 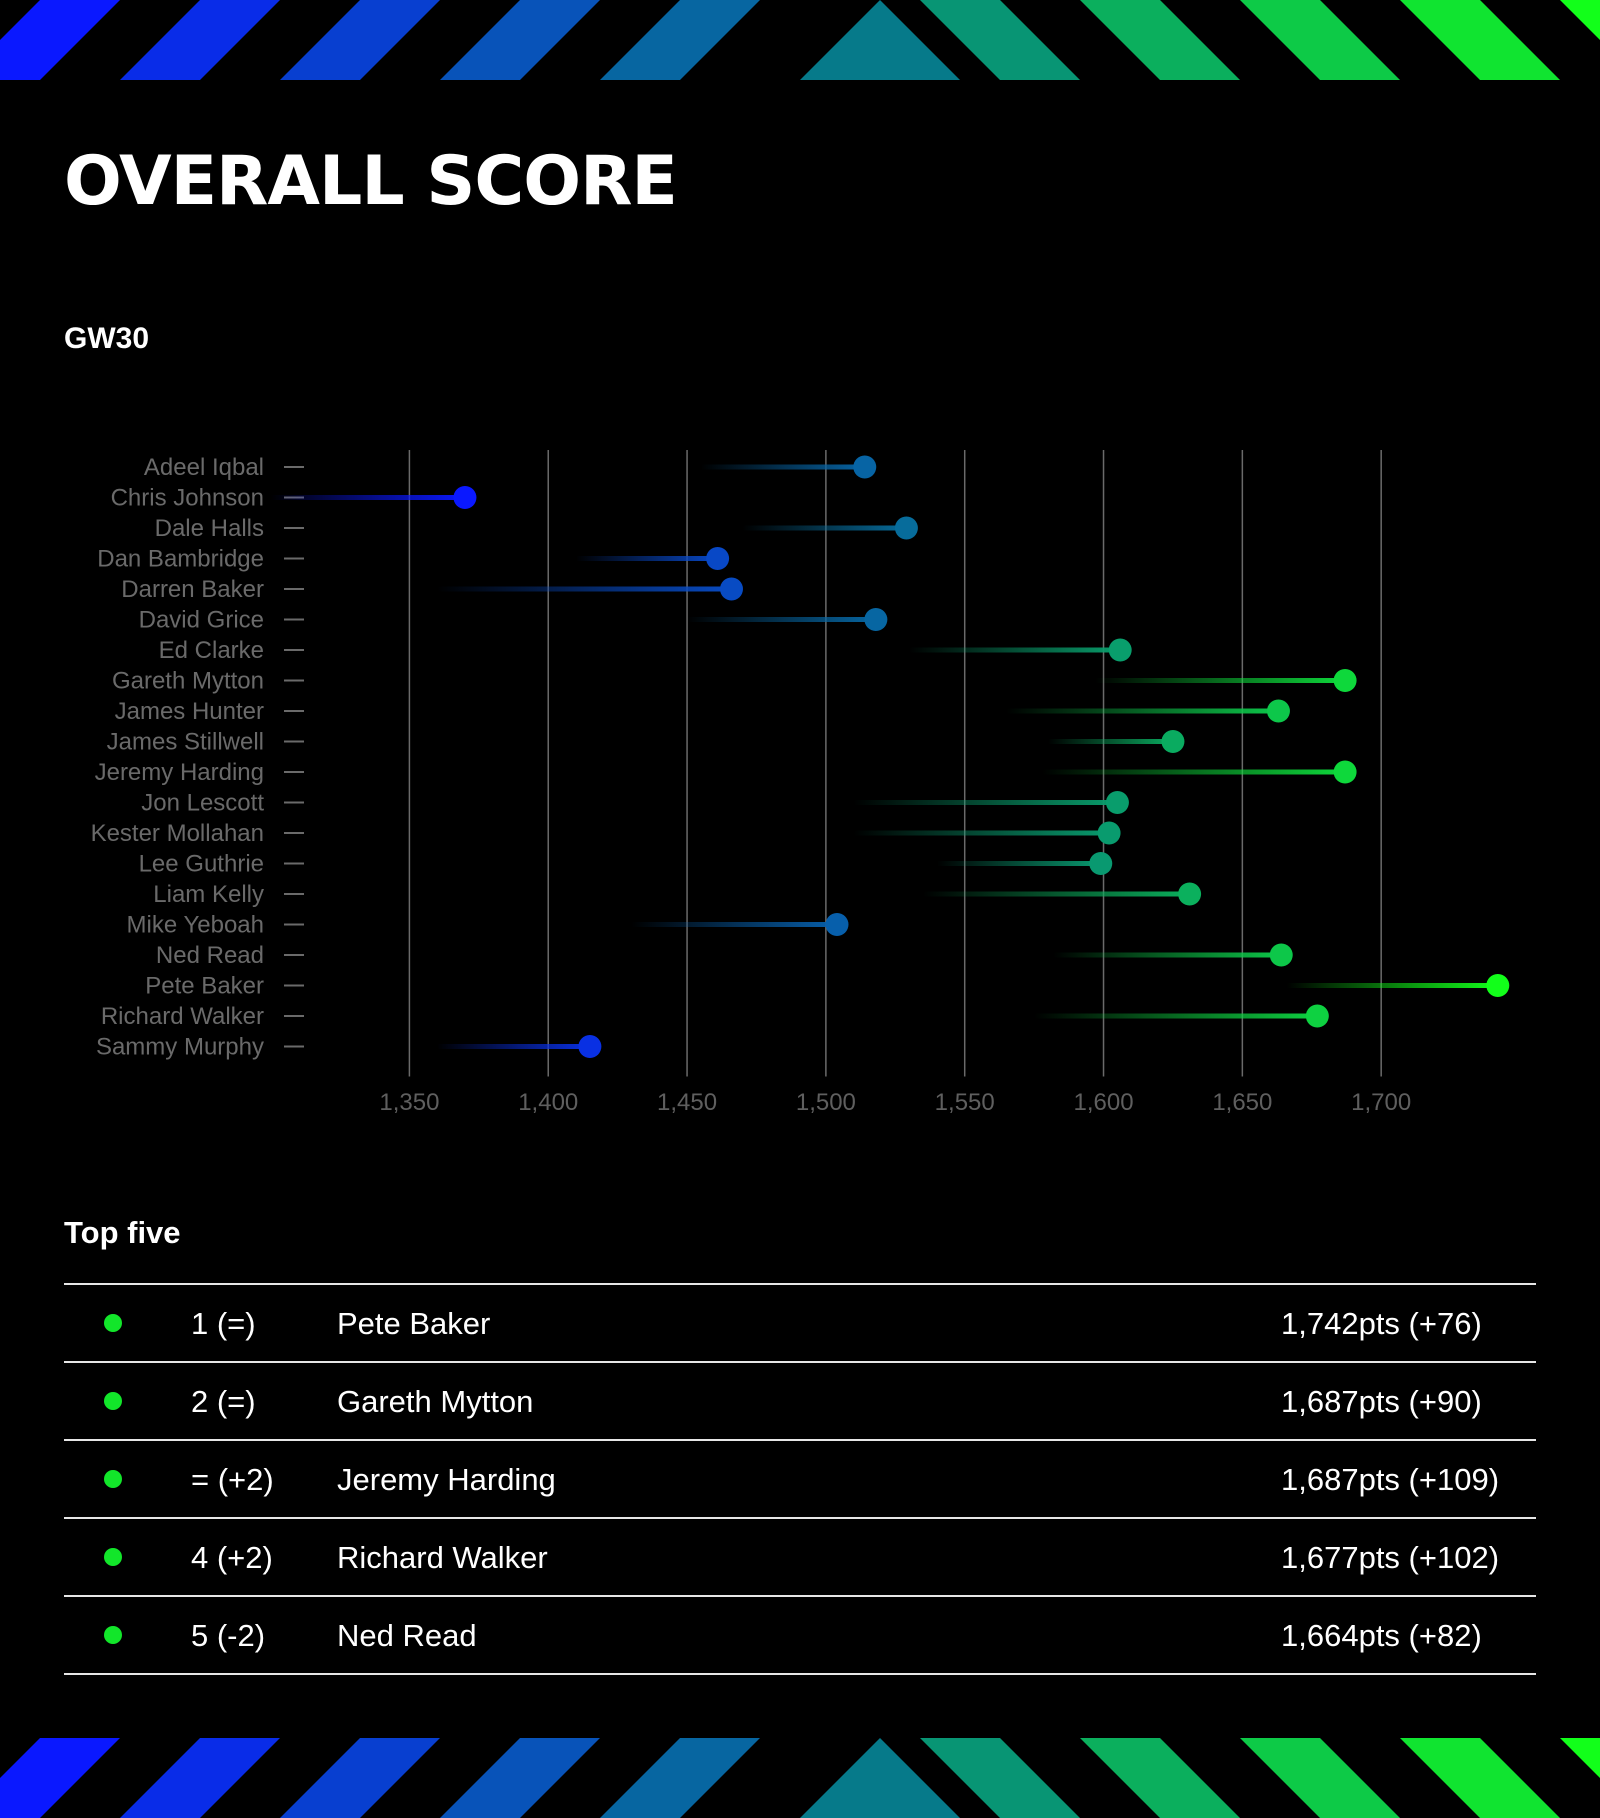 What do you see at coordinates (1381, 1635) in the screenshot?
I see `points-cell: 1,664pts (+82)` at bounding box center [1381, 1635].